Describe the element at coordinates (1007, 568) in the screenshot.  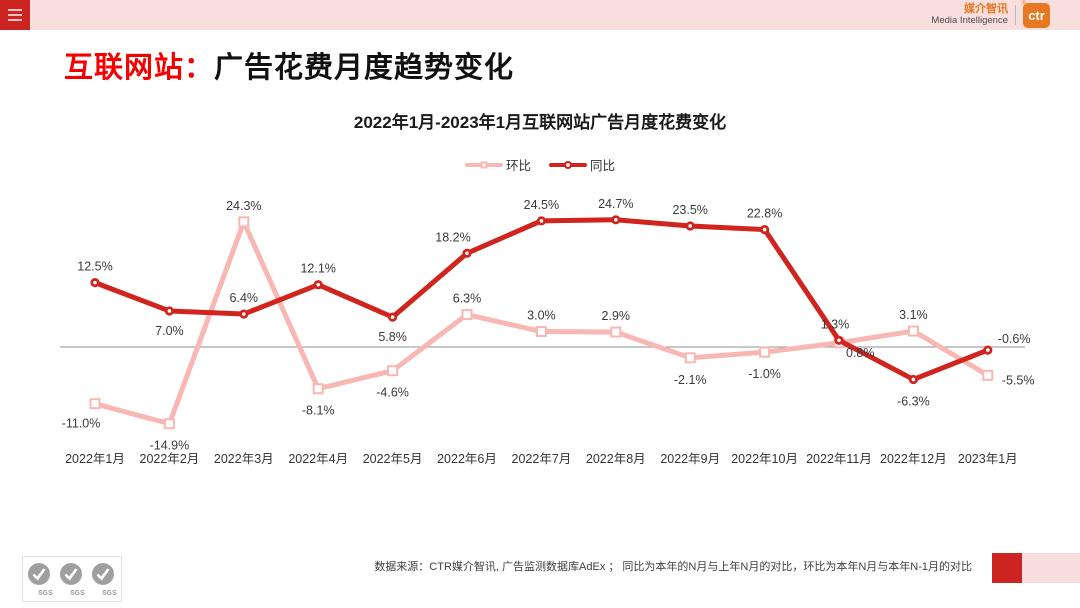
I see `footer-red-square` at that location.